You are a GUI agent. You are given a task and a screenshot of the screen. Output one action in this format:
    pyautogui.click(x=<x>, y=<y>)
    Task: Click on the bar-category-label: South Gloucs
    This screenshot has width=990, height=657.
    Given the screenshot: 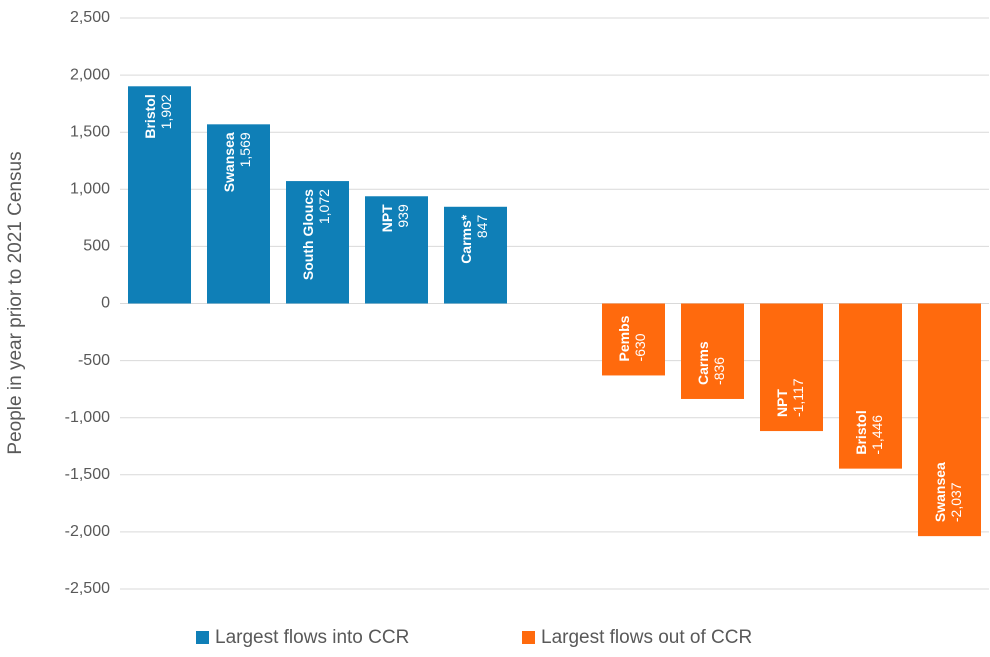 What is the action you would take?
    pyautogui.click(x=308, y=234)
    